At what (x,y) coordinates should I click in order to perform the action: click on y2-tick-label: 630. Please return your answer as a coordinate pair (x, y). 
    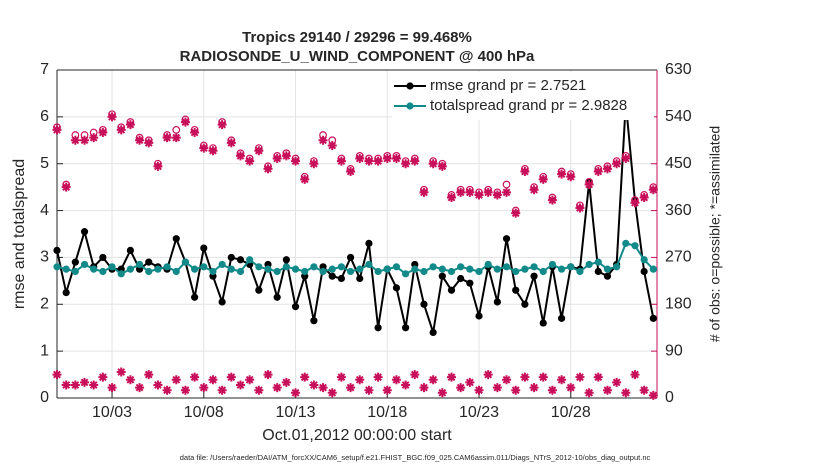
    Looking at the image, I should click on (678, 69).